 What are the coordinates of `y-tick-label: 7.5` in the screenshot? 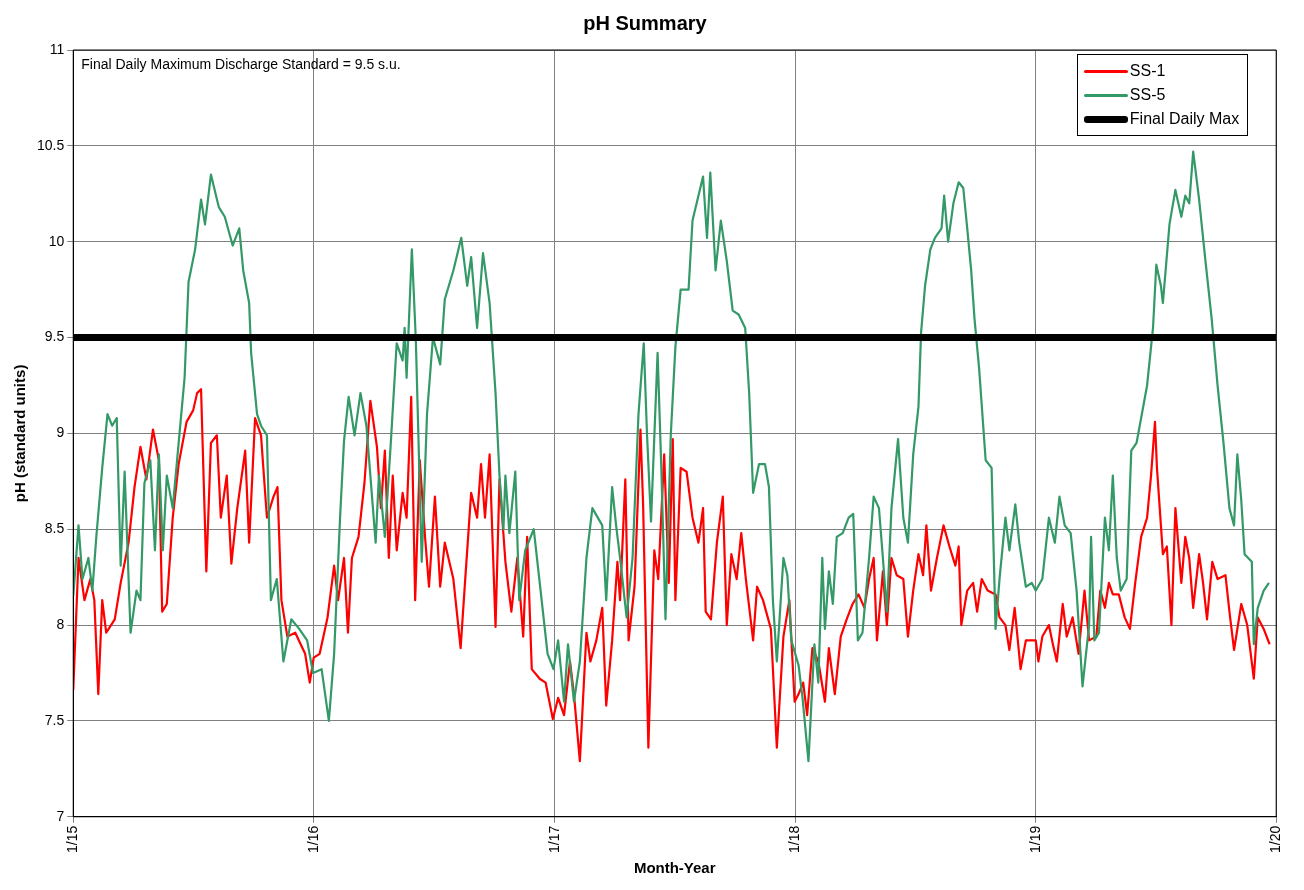 It's located at (54, 719).